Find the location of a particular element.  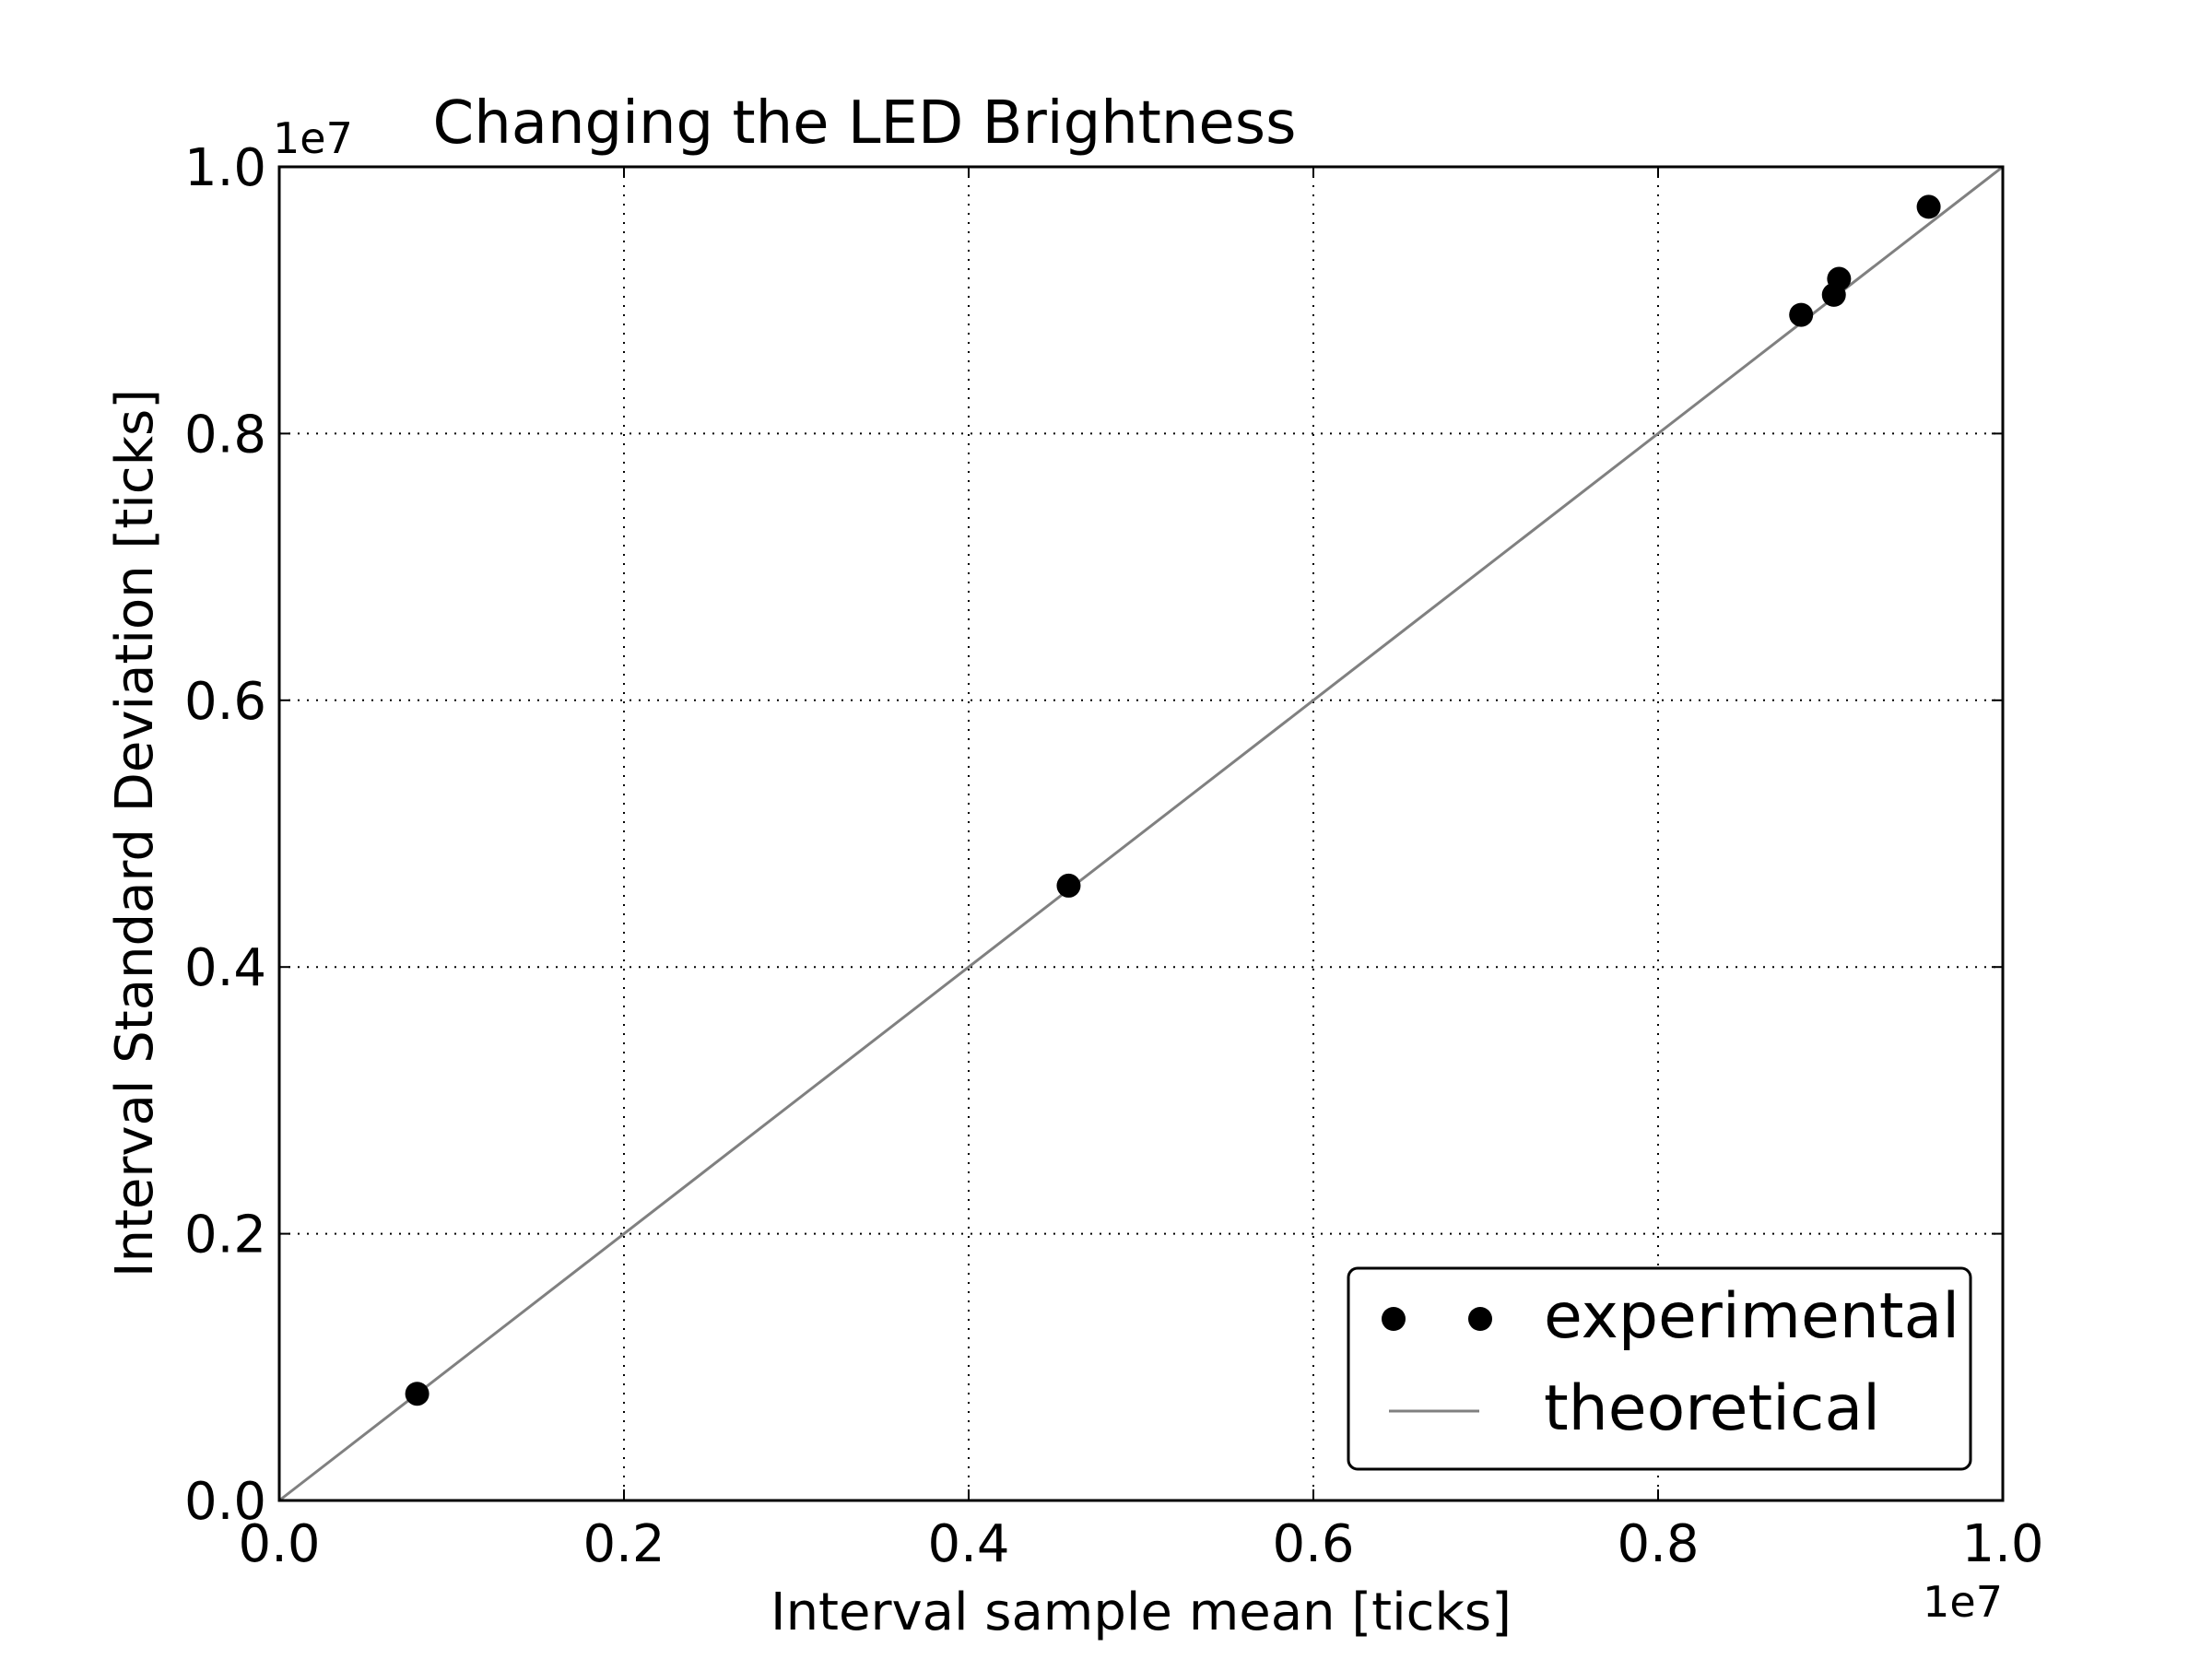

y-tick-label: 0.8 is located at coordinates (225, 435).